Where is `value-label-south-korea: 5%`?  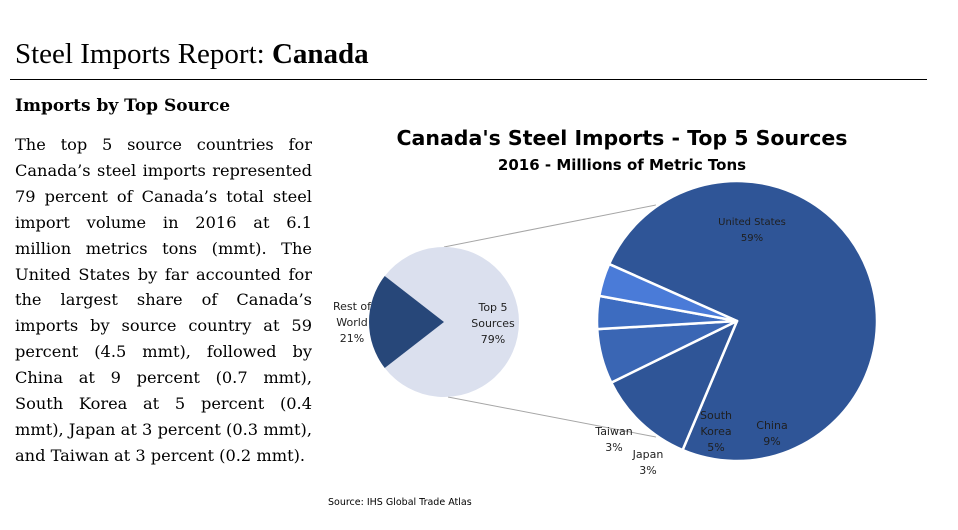
value-label-south-korea: 5% is located at coordinates (715, 447).